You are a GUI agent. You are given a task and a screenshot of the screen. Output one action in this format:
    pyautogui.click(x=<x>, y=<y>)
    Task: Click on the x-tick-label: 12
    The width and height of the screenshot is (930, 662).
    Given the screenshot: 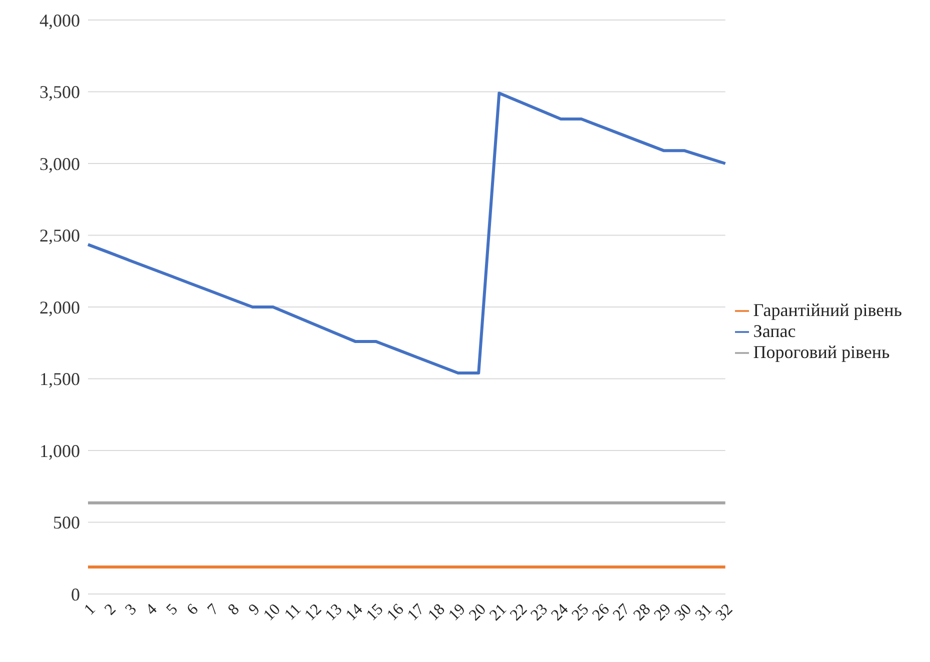 What is the action you would take?
    pyautogui.click(x=313, y=612)
    